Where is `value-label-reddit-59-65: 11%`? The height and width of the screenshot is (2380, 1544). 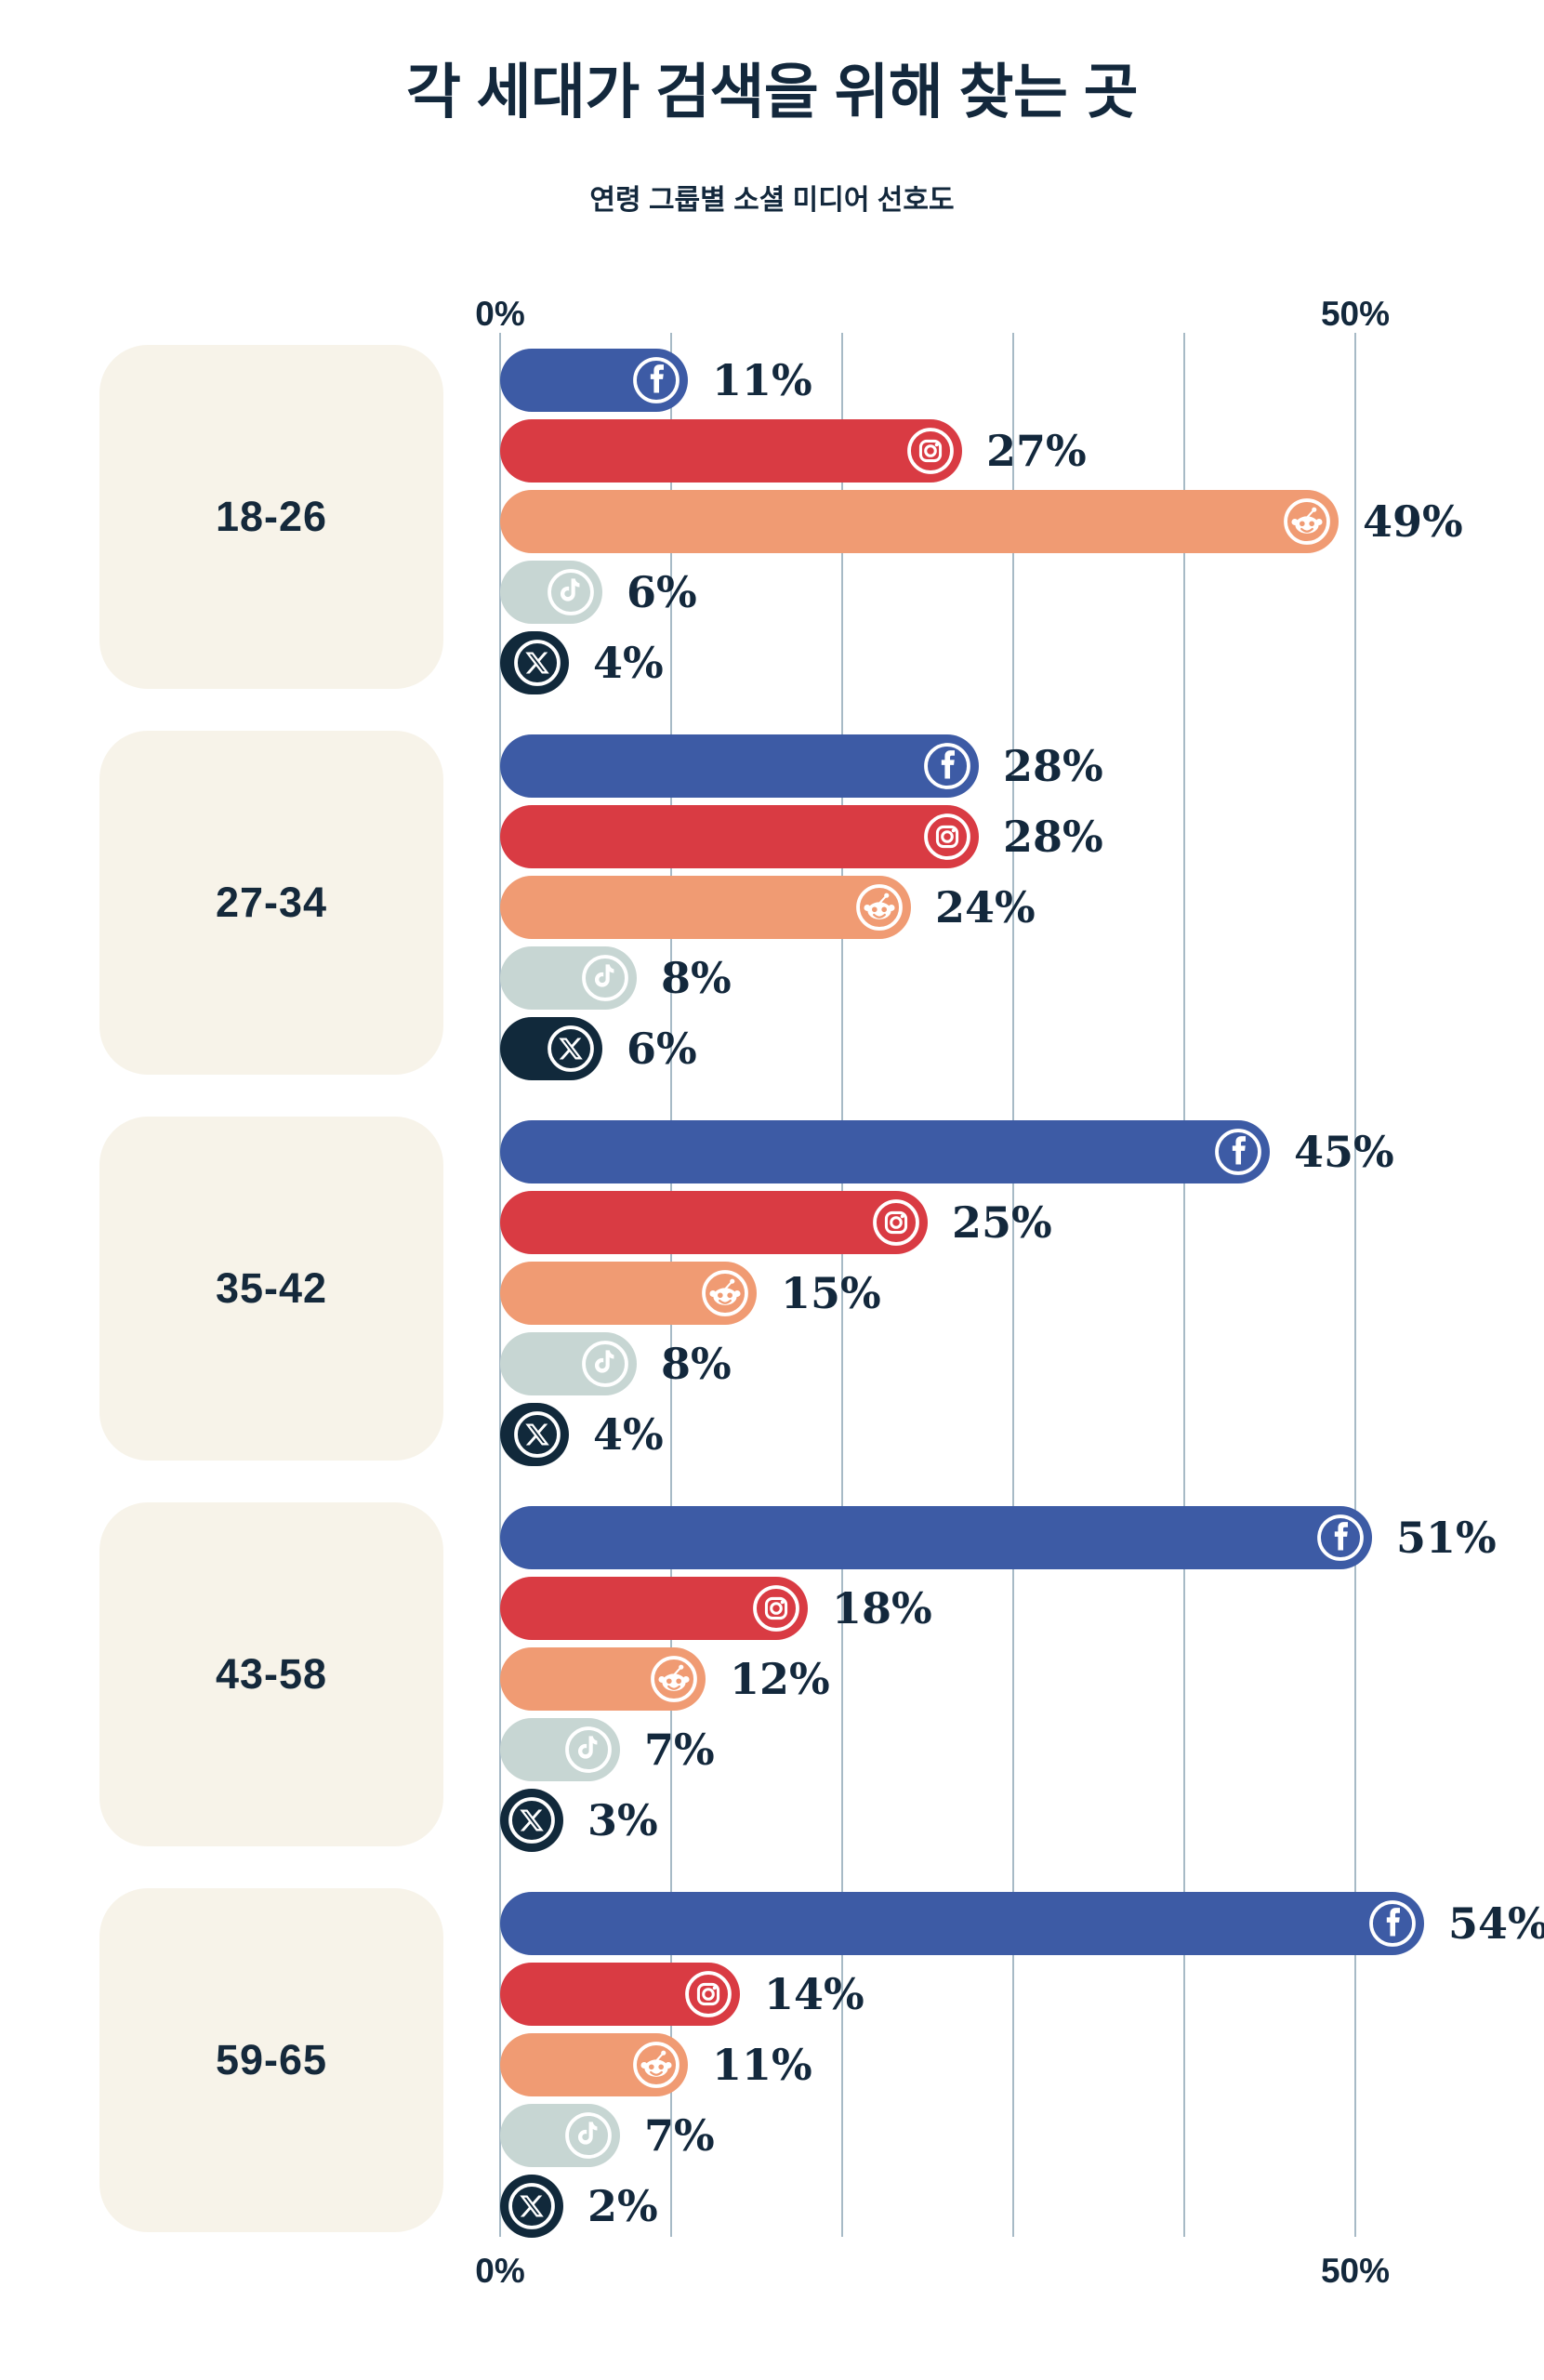
value-label-reddit-59-65: 11% is located at coordinates (762, 2065).